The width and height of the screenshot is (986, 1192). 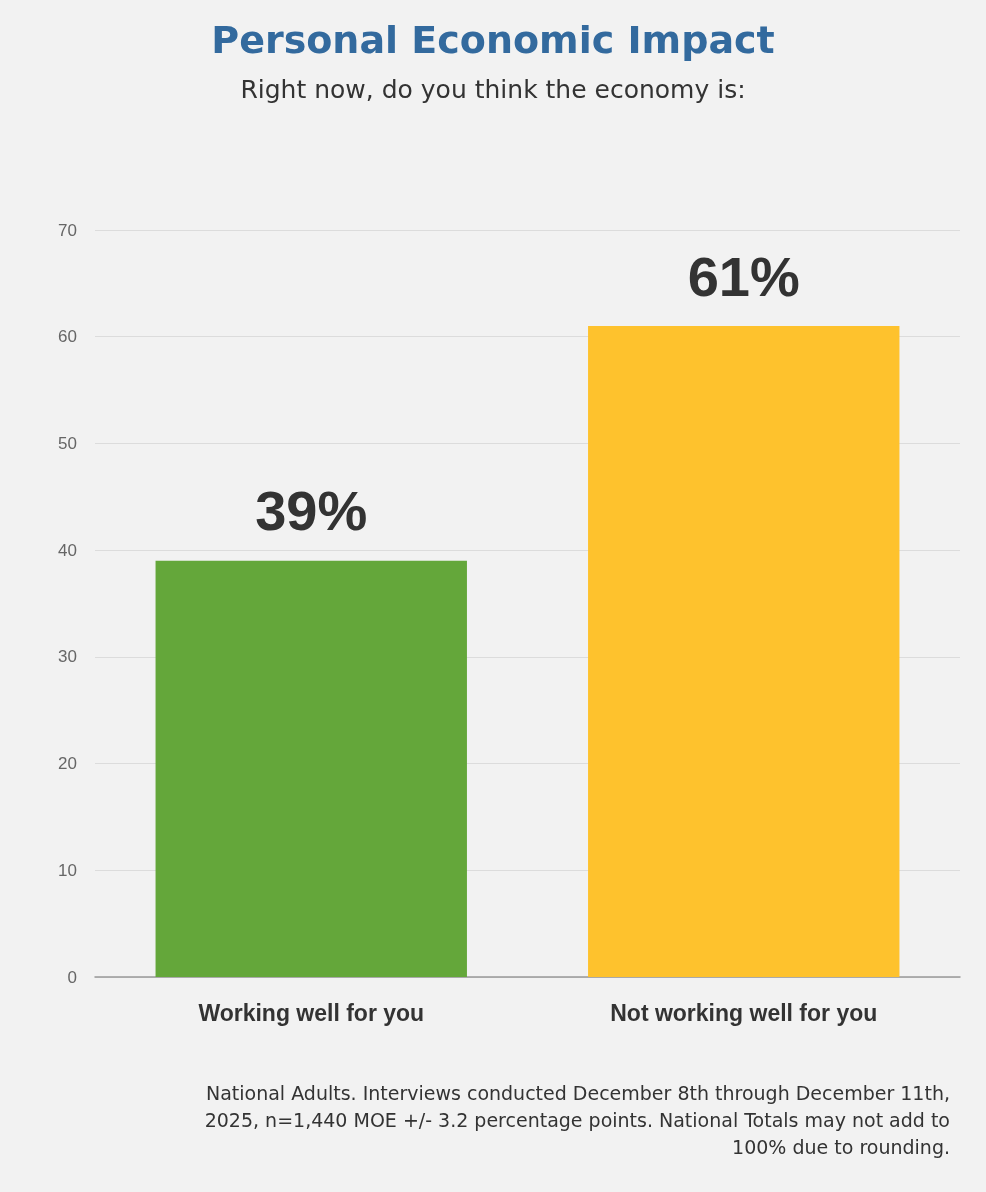 What do you see at coordinates (67, 443) in the screenshot?
I see `y-tick-label: 50` at bounding box center [67, 443].